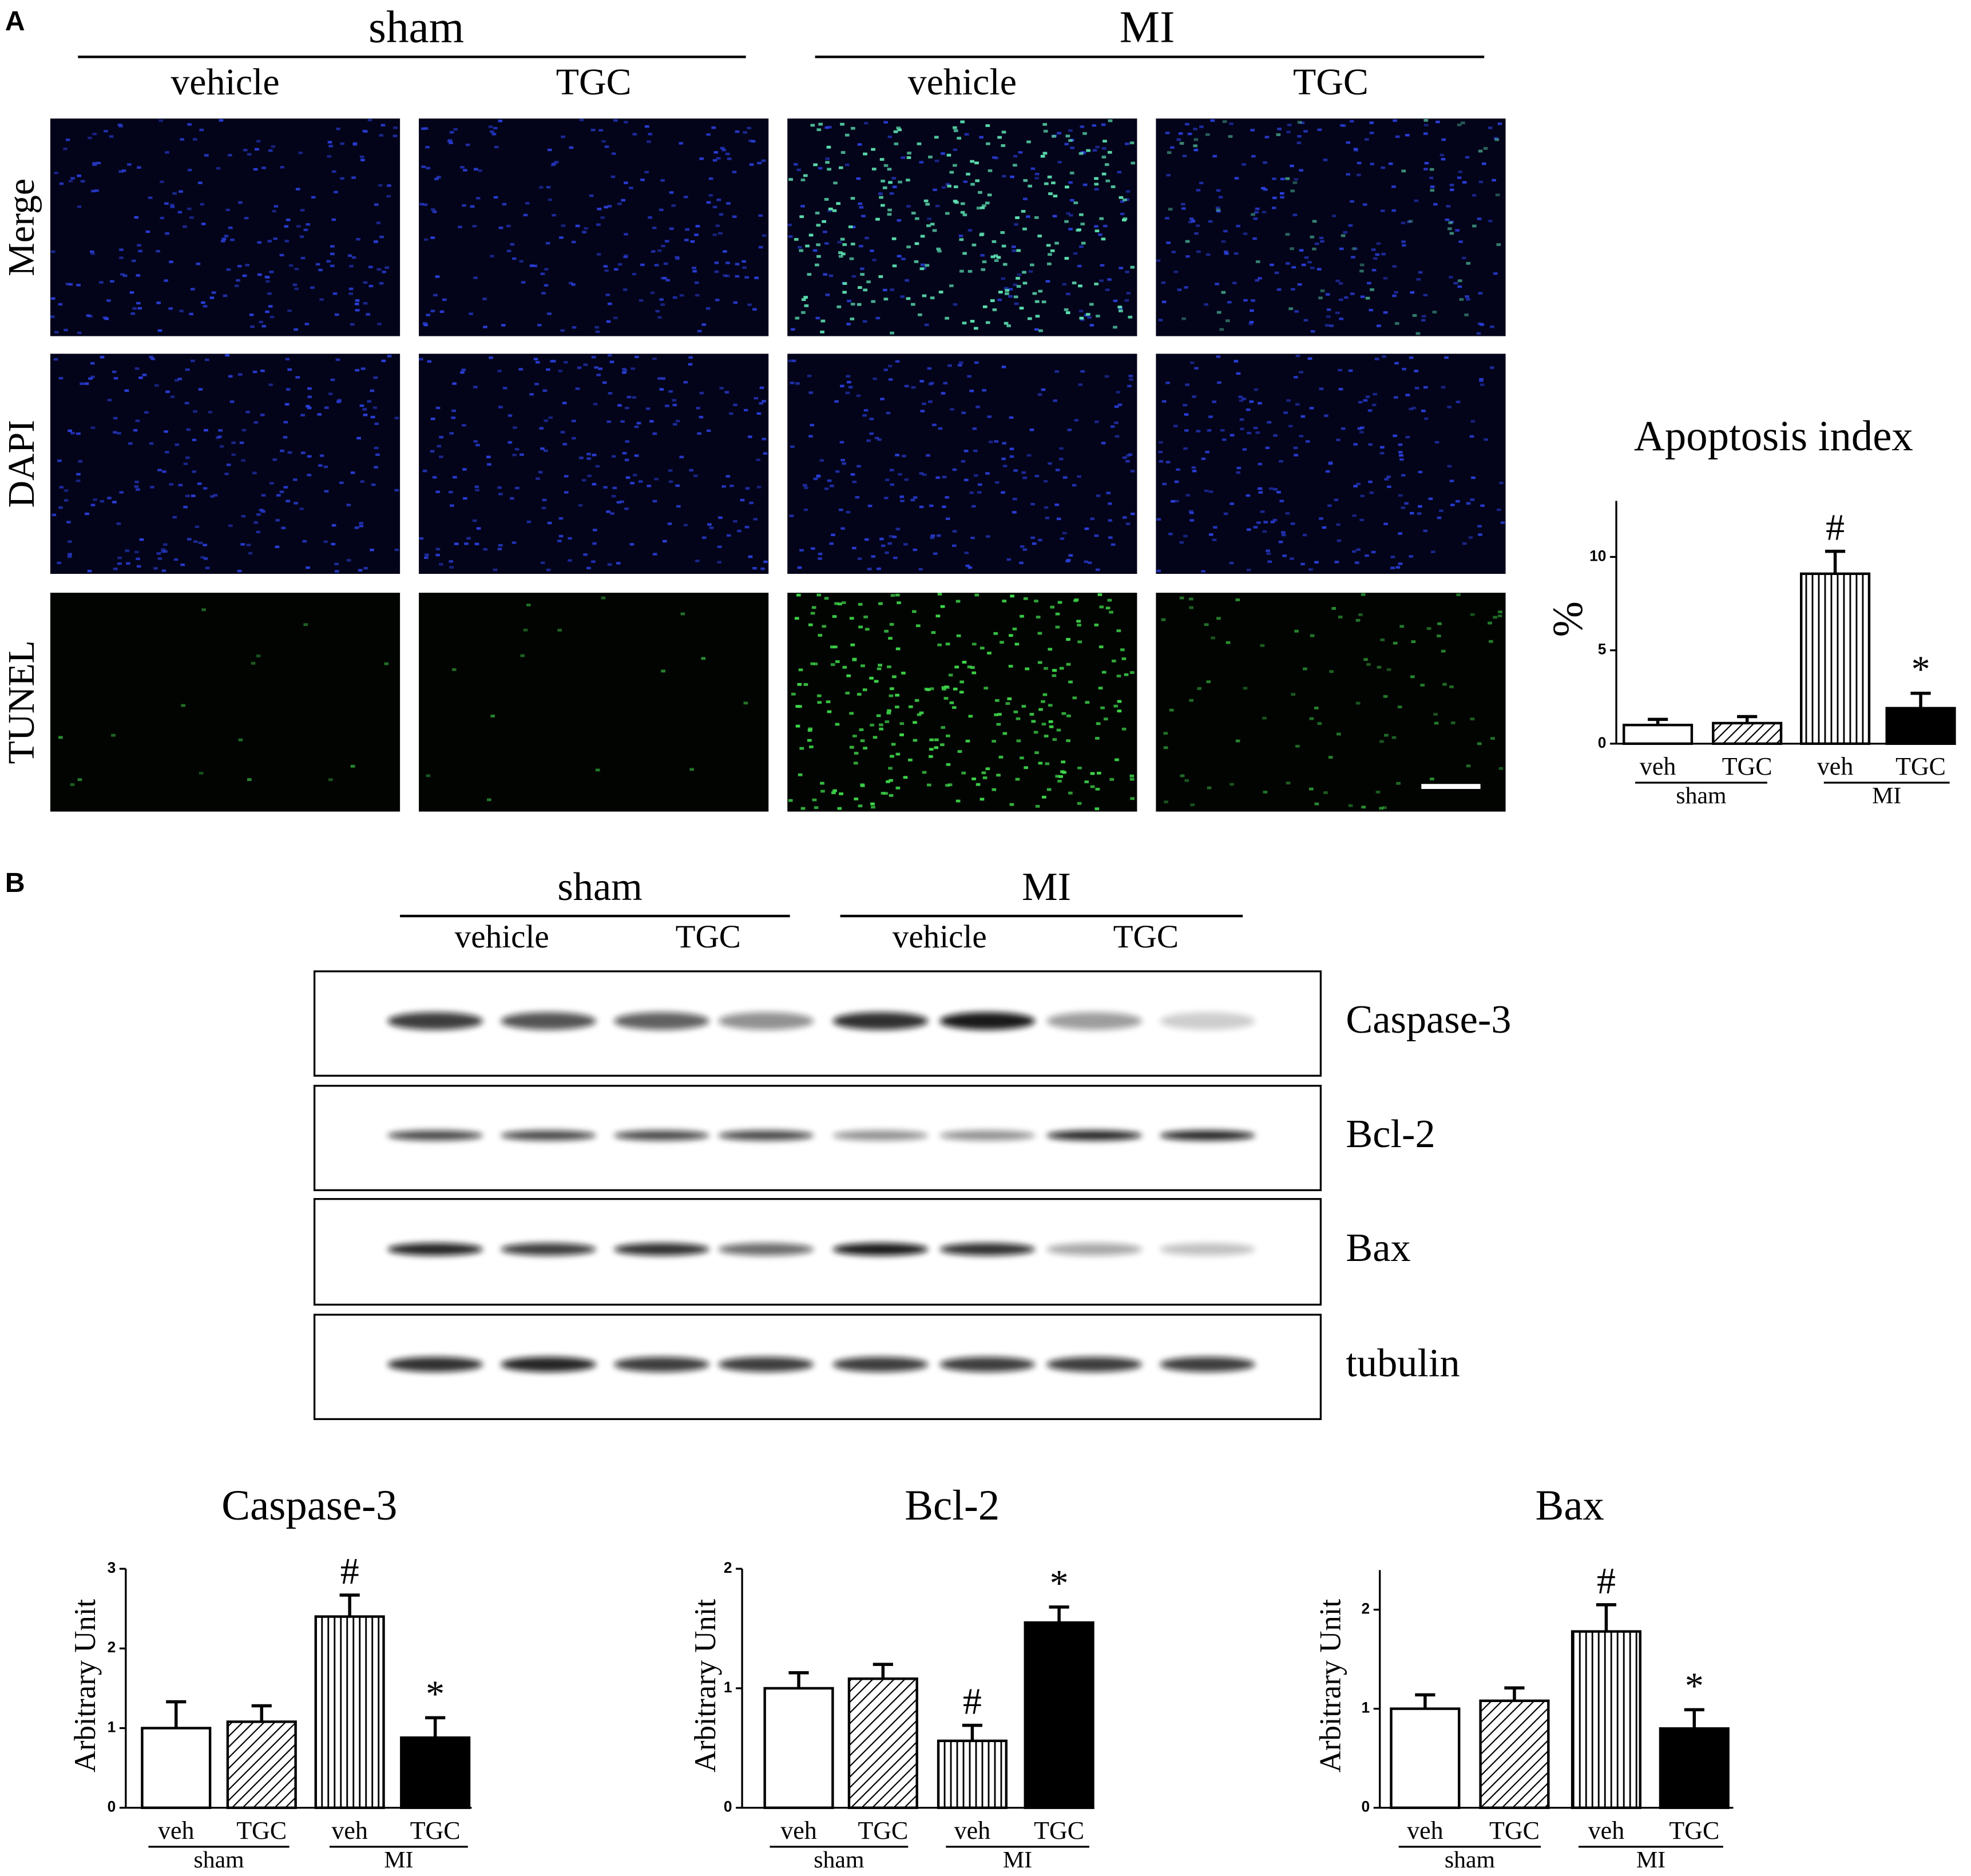 The width and height of the screenshot is (1971, 1876). Describe the element at coordinates (225, 703) in the screenshot. I see `micrograph` at that location.